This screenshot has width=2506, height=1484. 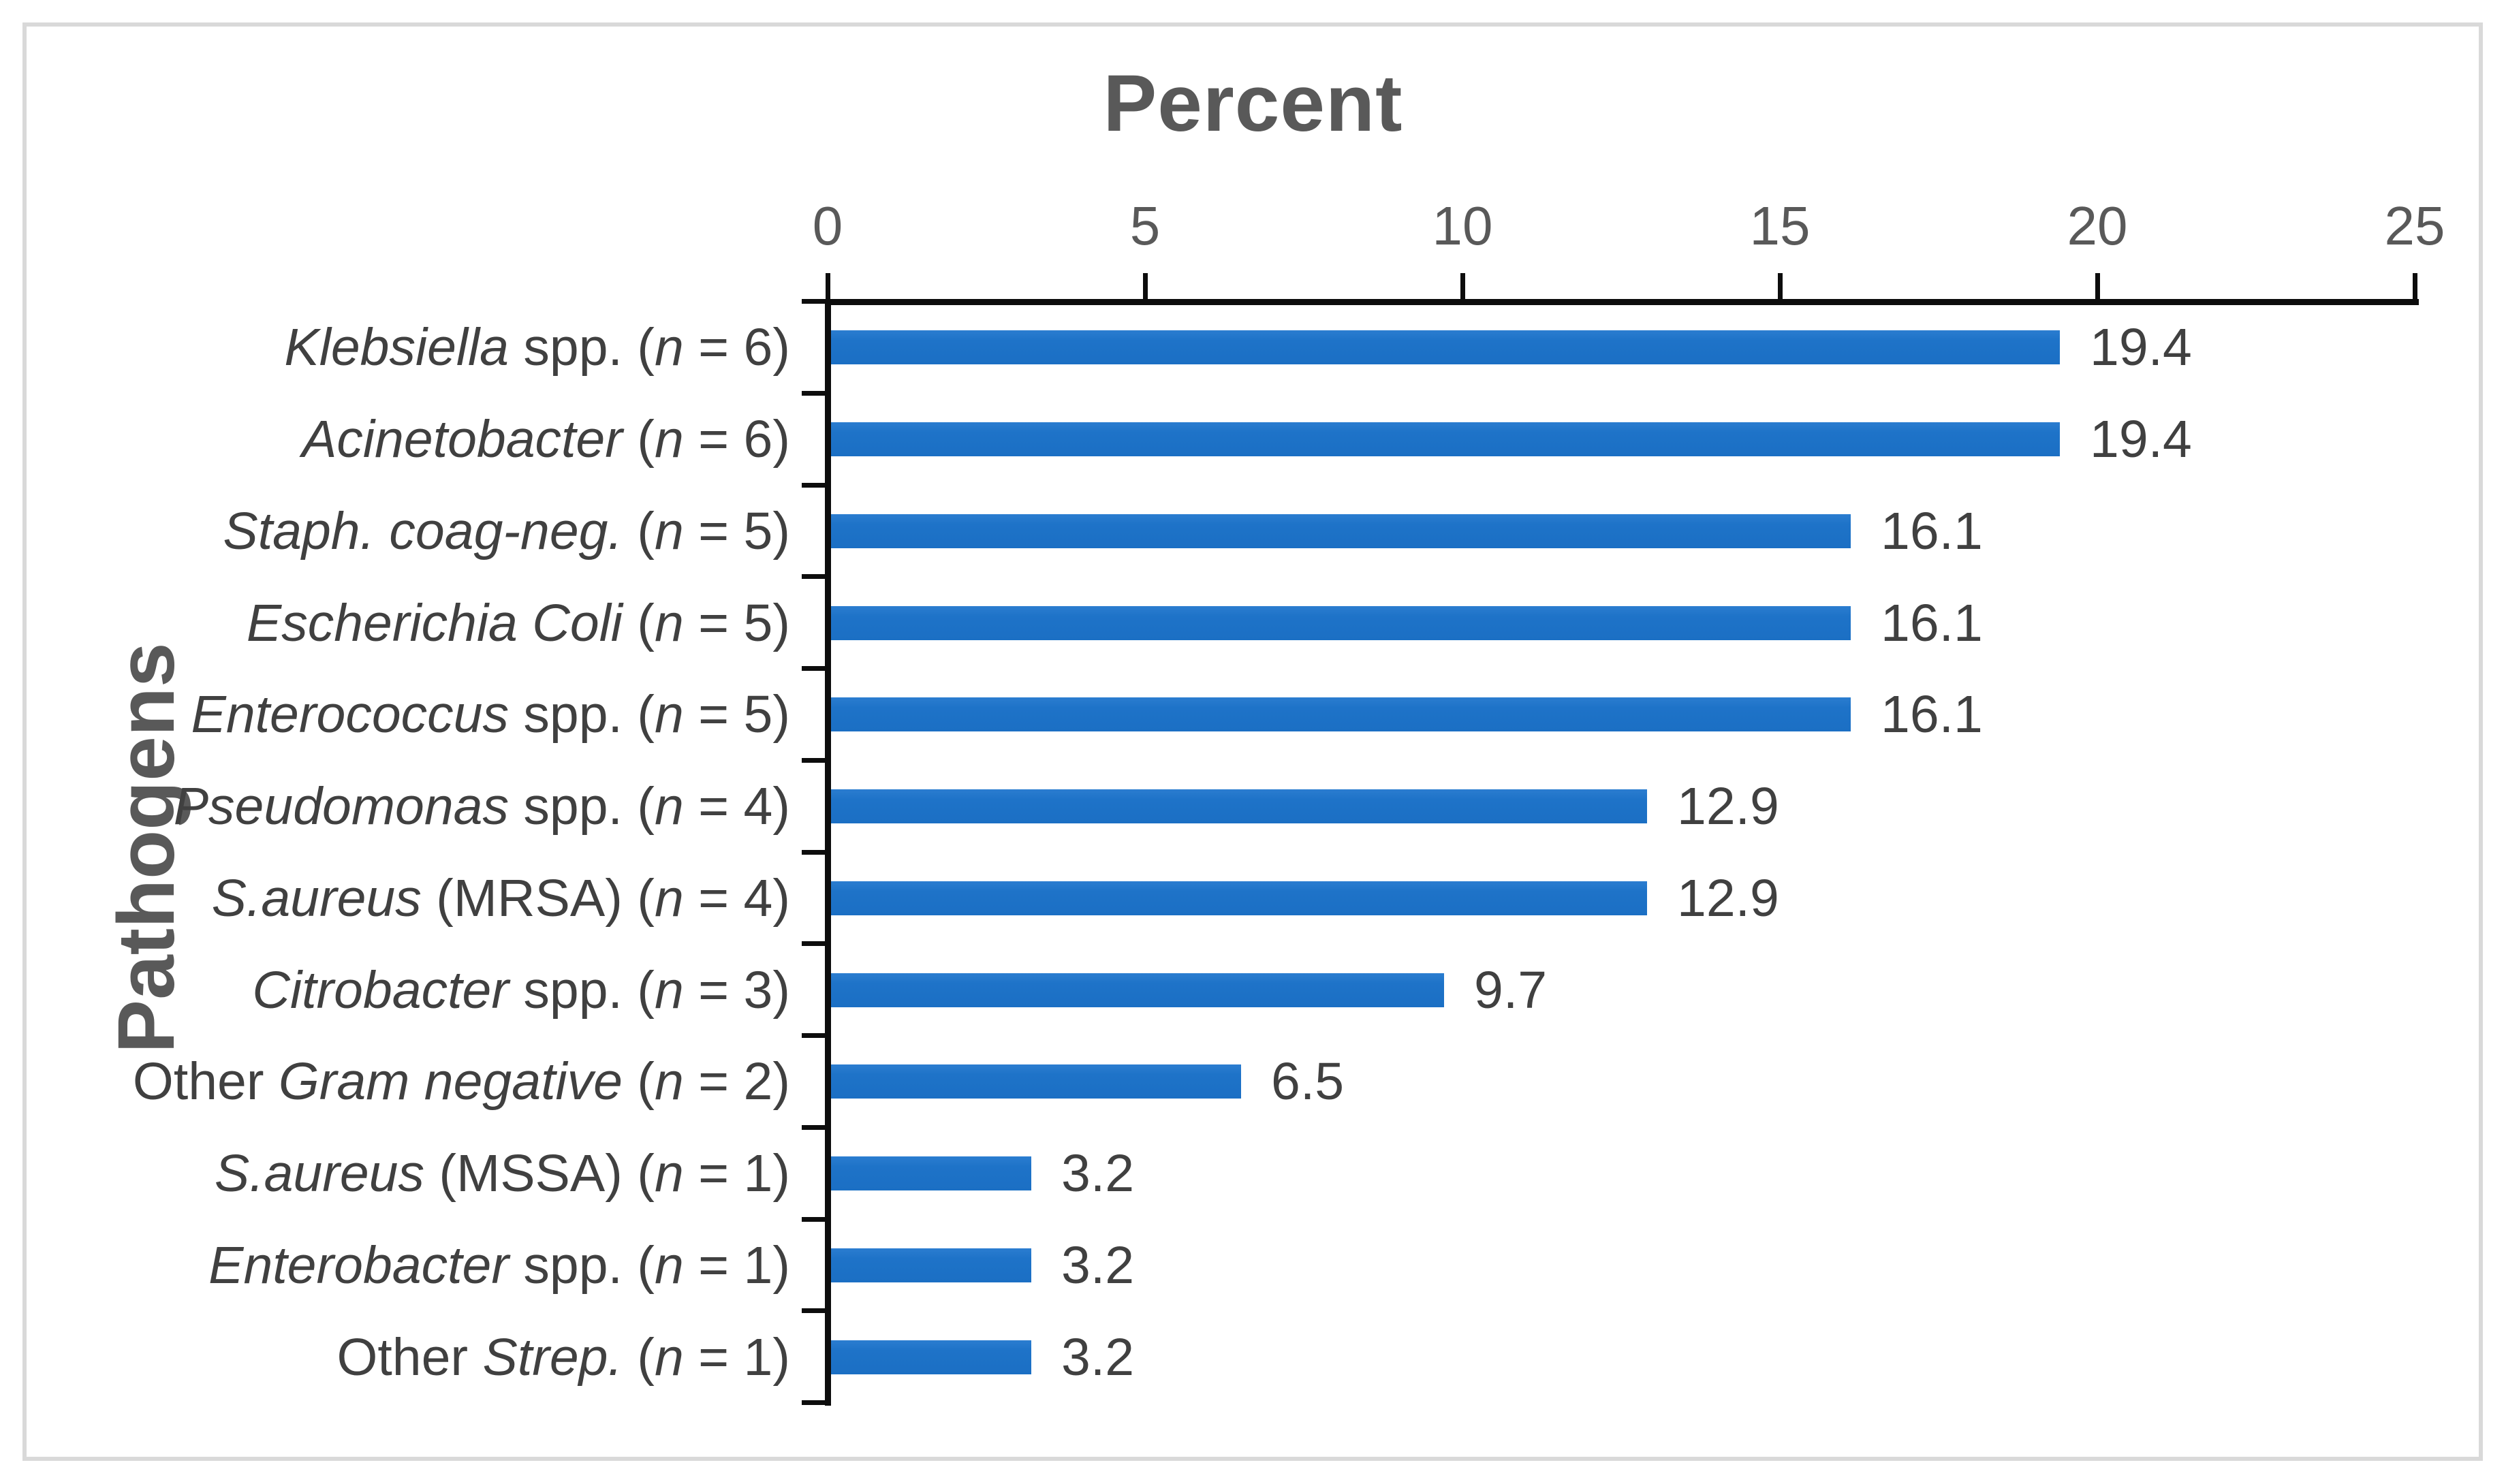 I want to click on category-label-italic-run: Pseudomonas, so click(x=341, y=806).